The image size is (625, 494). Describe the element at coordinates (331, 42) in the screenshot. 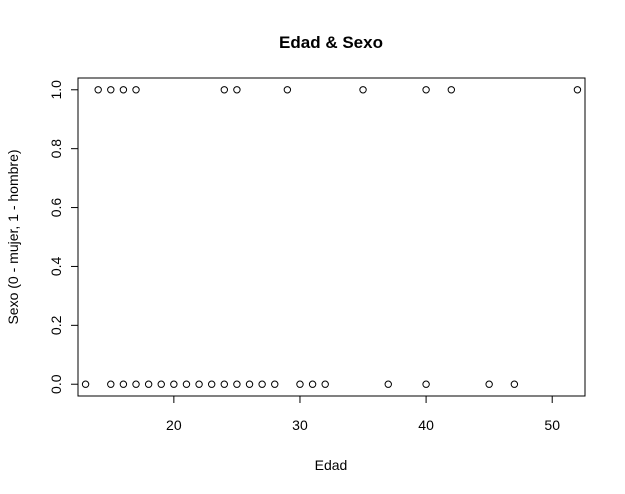

I see `chart-title: Edad & Sexo` at that location.